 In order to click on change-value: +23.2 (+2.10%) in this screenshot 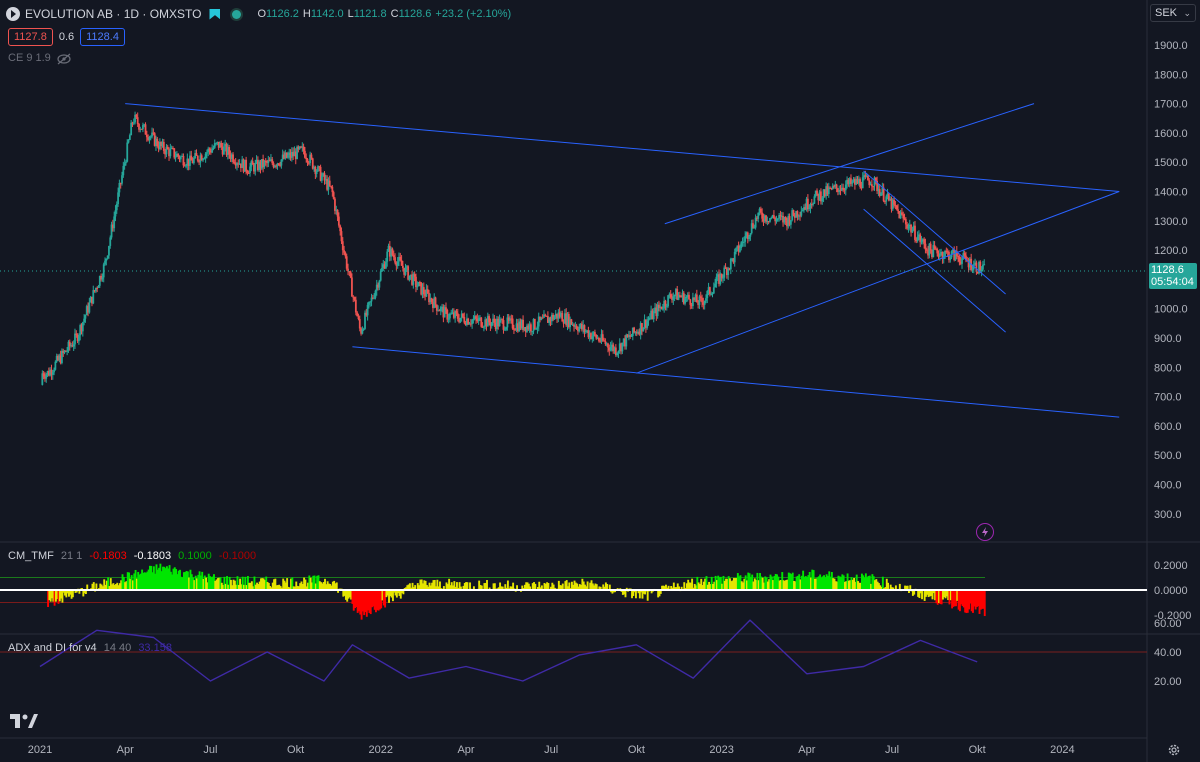, I will do `click(473, 14)`.